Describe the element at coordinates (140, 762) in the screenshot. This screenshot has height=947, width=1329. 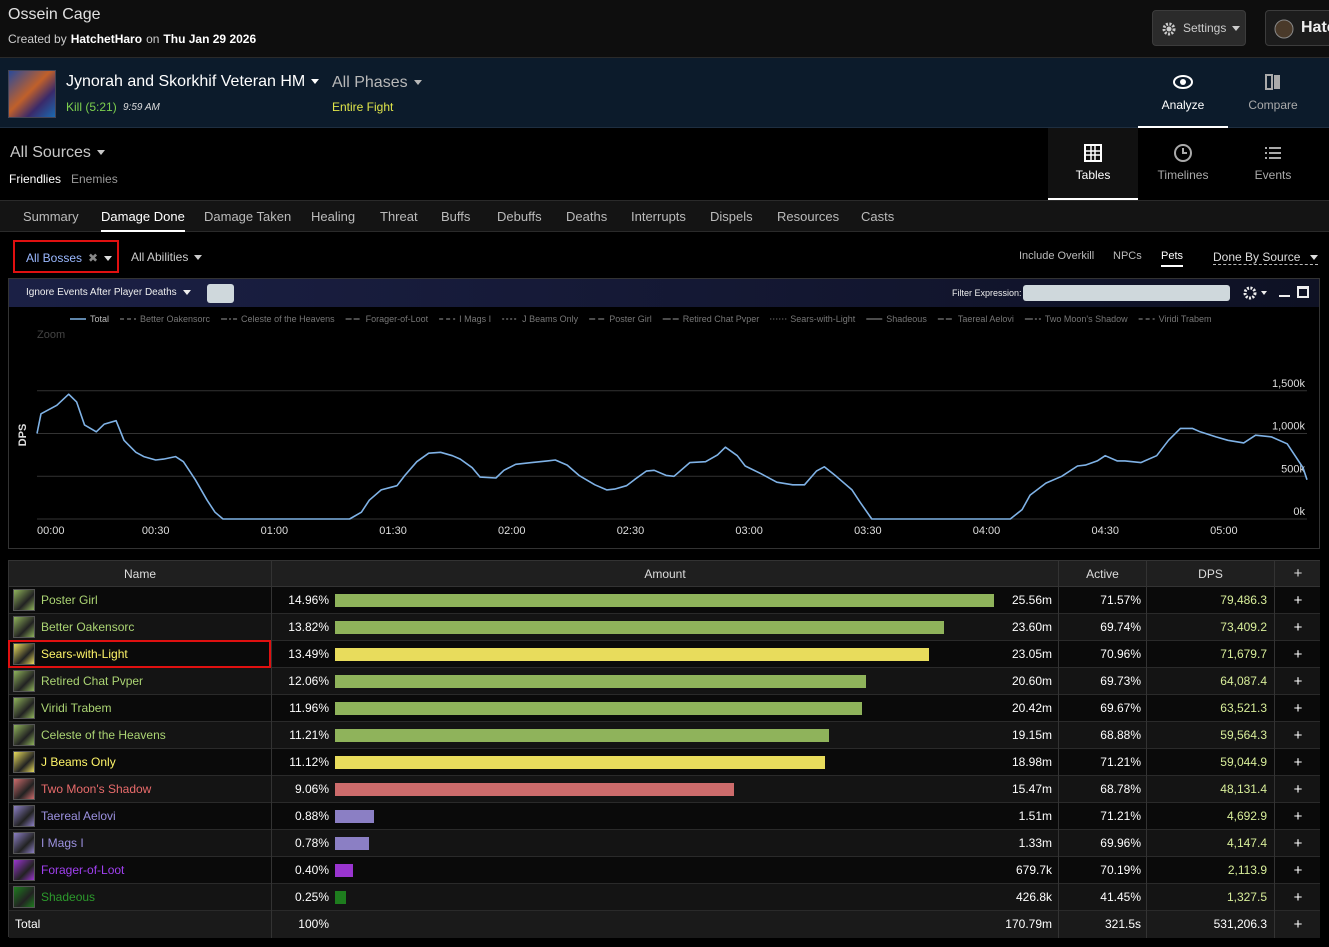
I see `name-cell: J Beams Only` at that location.